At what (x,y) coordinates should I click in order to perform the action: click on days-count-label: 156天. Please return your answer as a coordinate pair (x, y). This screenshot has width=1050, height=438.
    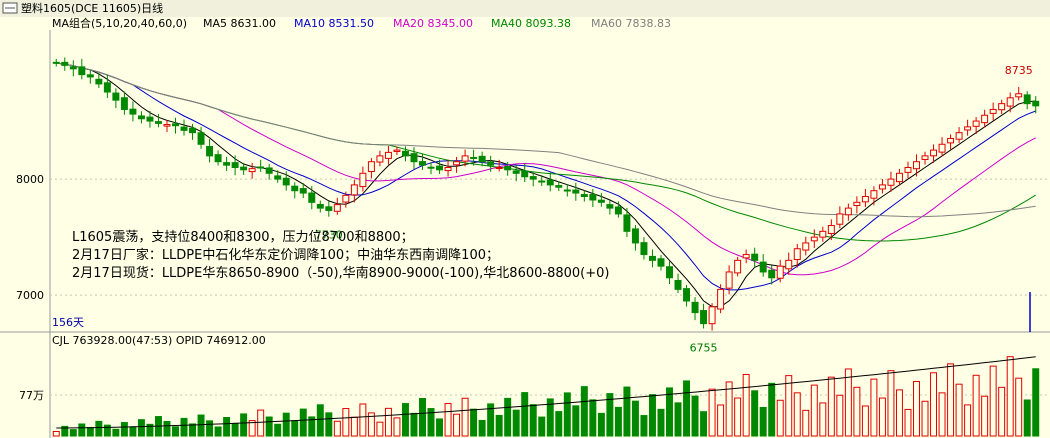
    Looking at the image, I should click on (68, 322).